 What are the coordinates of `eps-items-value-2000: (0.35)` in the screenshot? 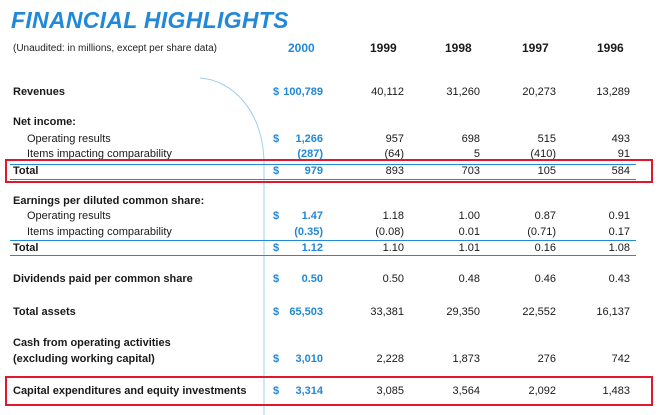 It's located at (308, 232).